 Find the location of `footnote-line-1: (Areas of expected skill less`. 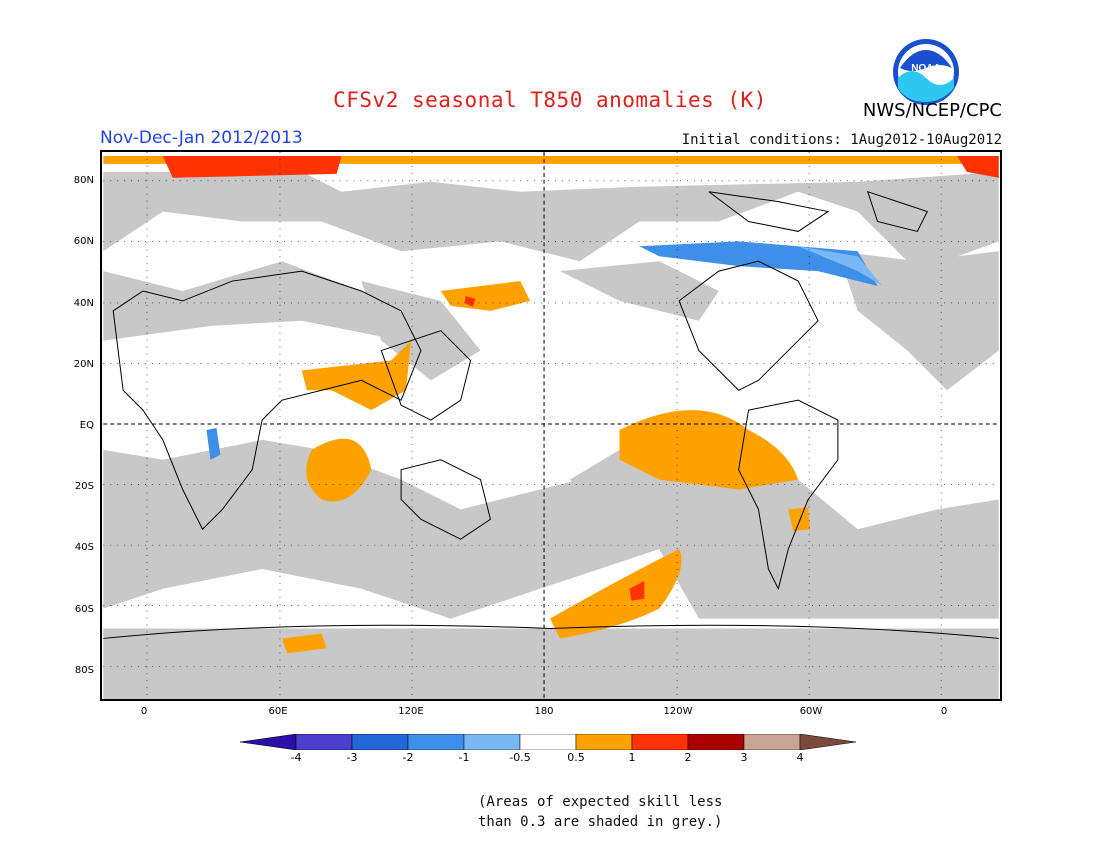

footnote-line-1: (Areas of expected skill less is located at coordinates (600, 802).